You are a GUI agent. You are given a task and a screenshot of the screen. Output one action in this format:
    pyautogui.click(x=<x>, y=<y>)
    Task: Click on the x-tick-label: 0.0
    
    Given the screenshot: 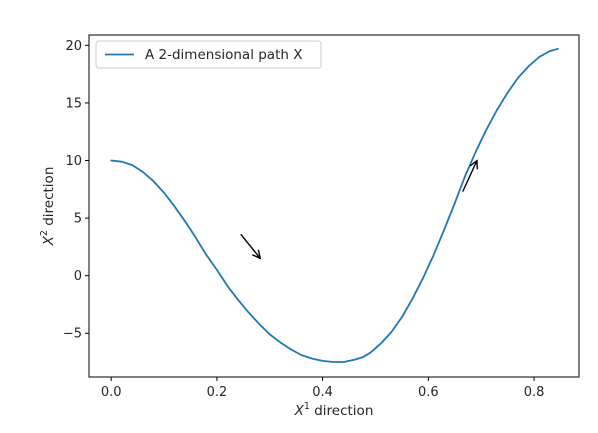 What is the action you would take?
    pyautogui.click(x=111, y=392)
    